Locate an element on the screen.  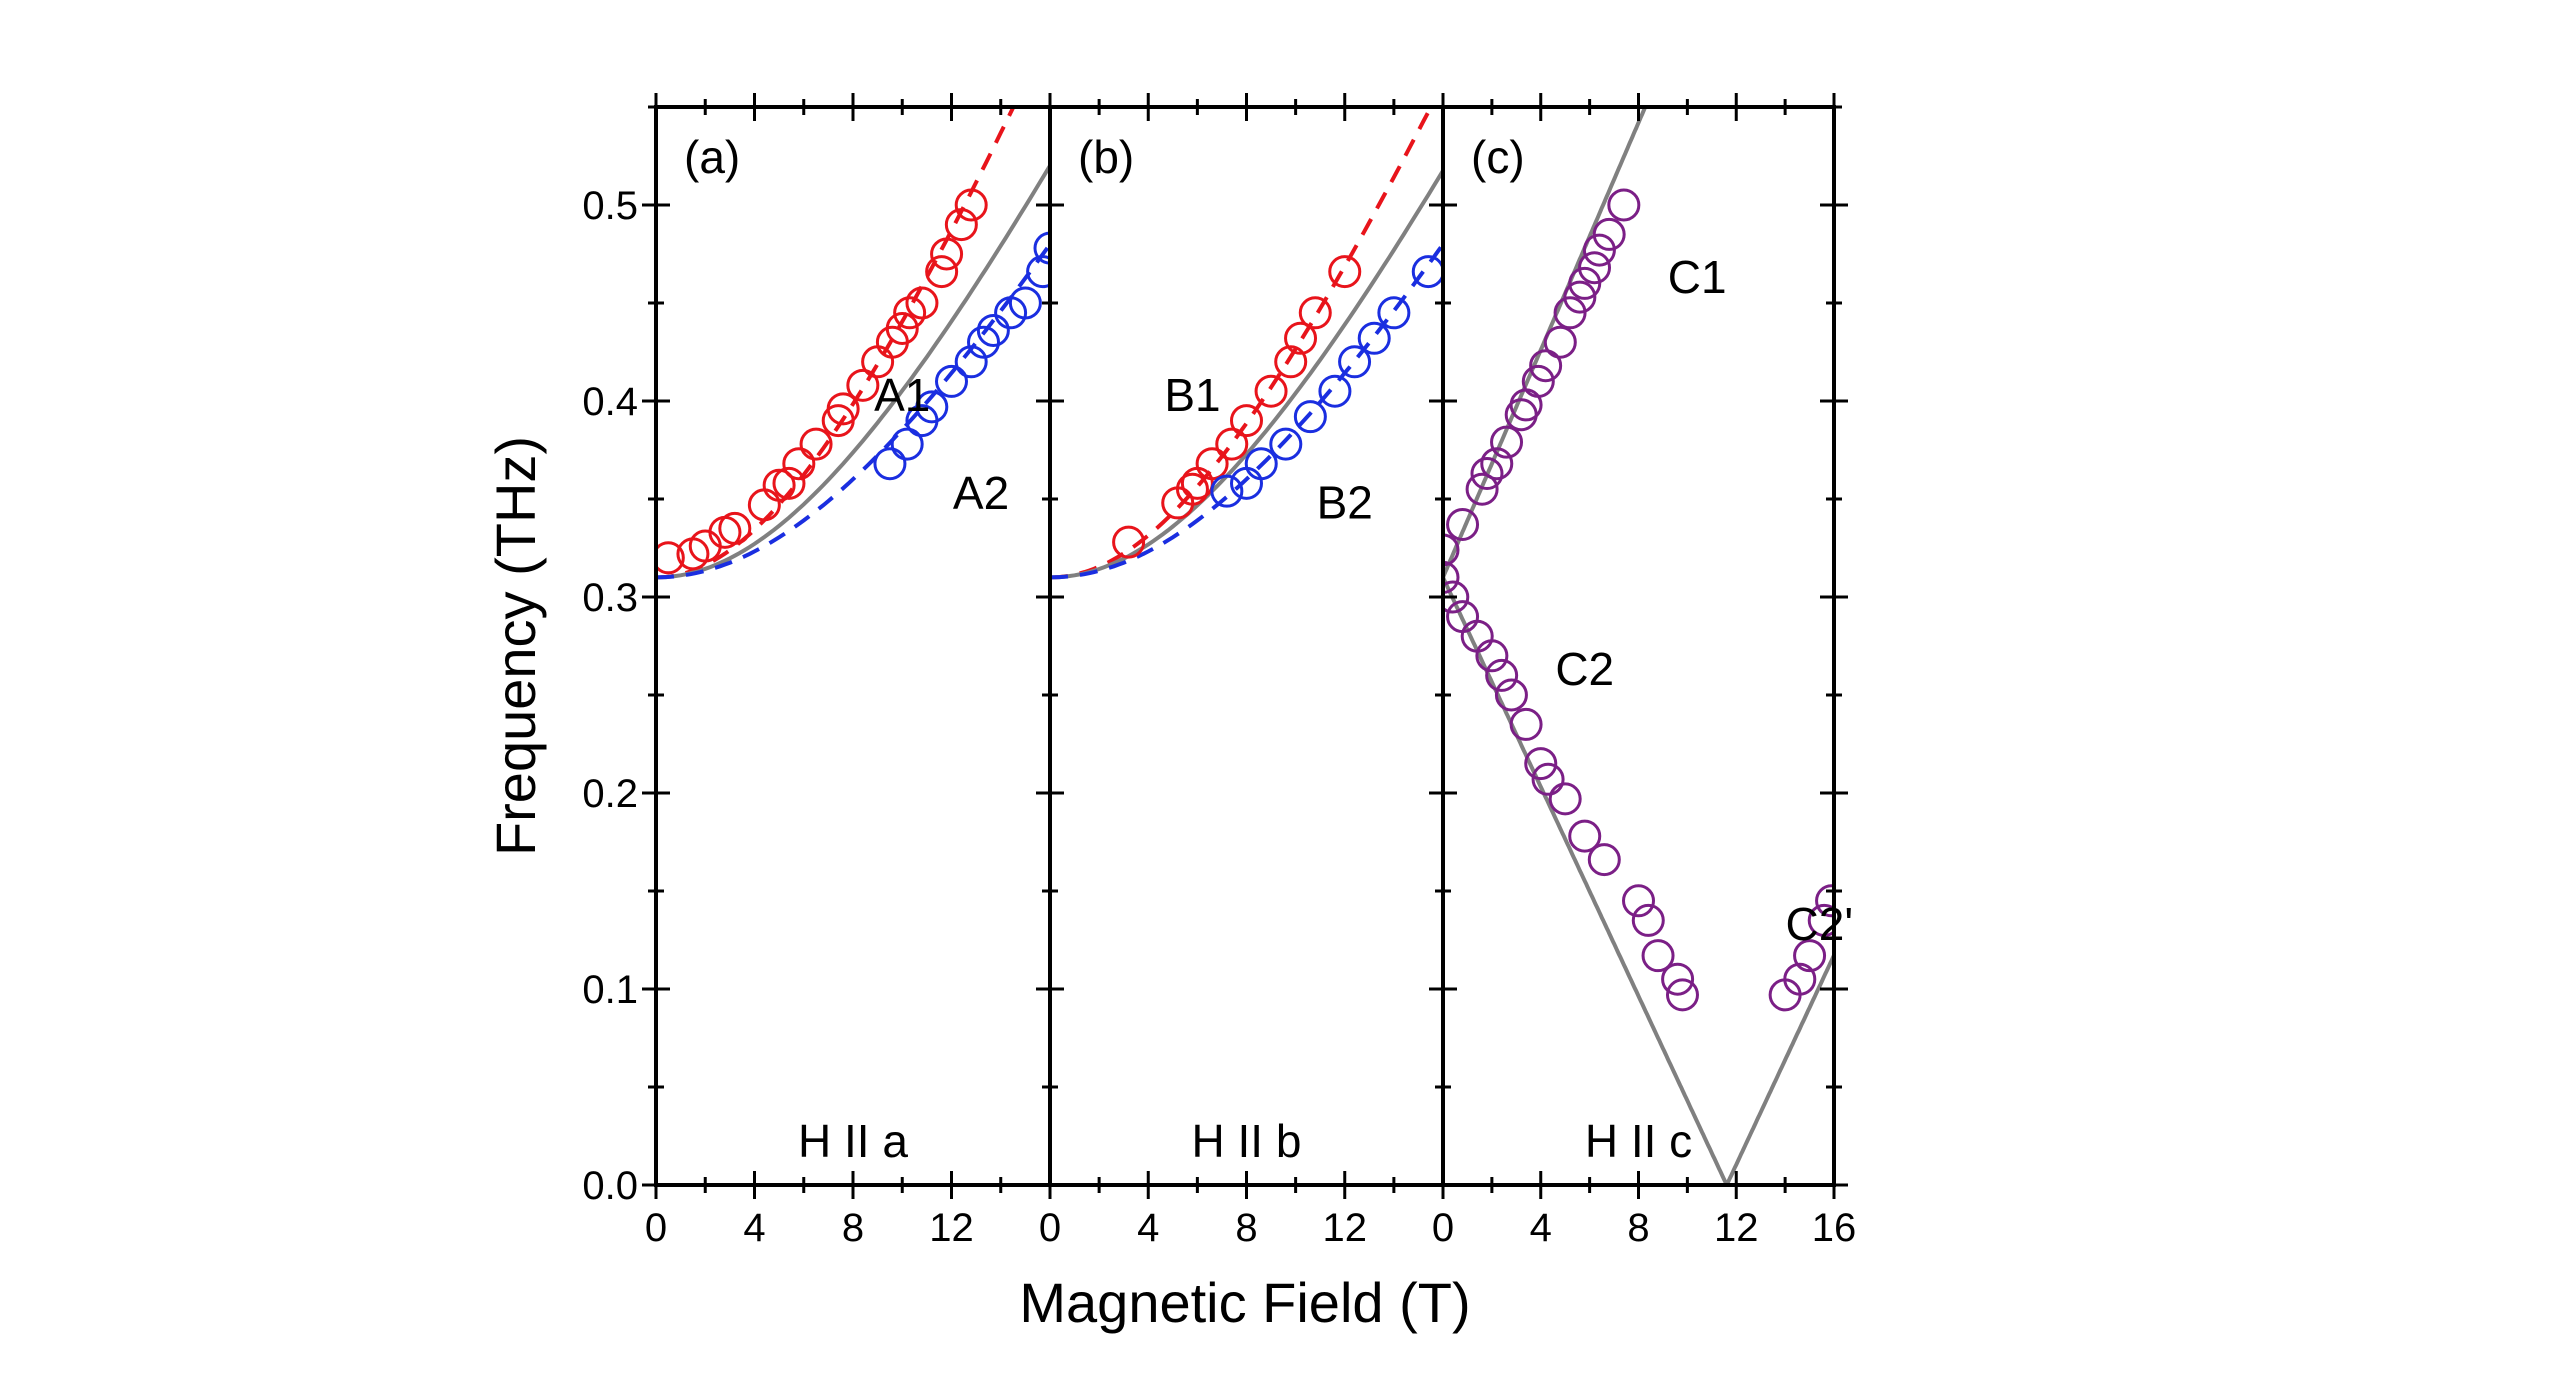
field-direction-label: H II c is located at coordinates (1638, 1141).